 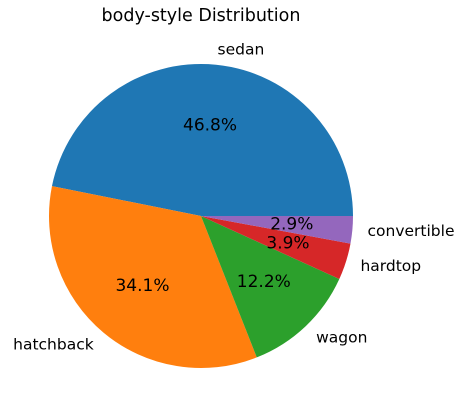 What do you see at coordinates (201, 16) in the screenshot?
I see `chart-title: body-style Distribution` at bounding box center [201, 16].